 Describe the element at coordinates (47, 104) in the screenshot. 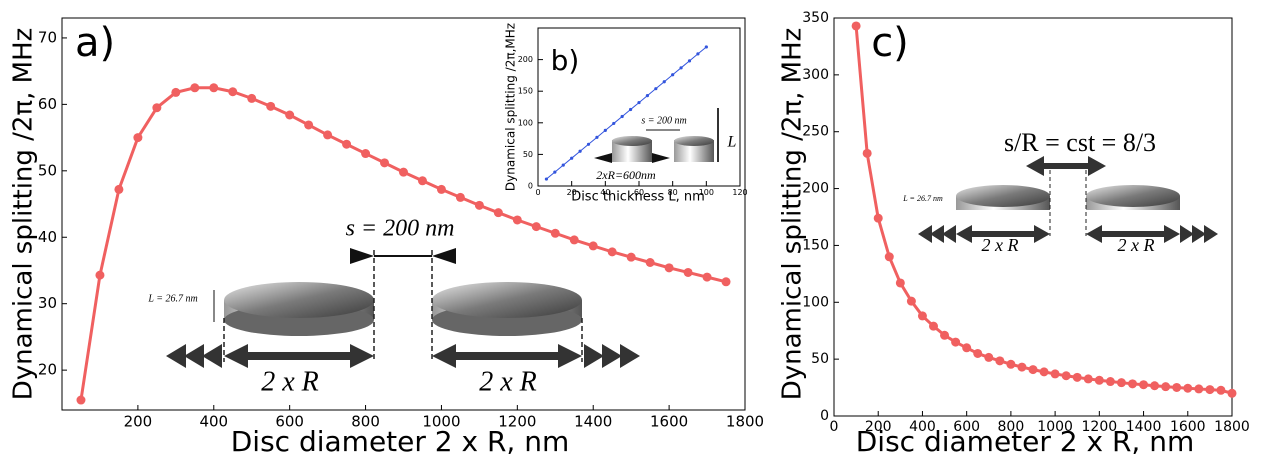

I see `y-tick-label: 60` at that location.